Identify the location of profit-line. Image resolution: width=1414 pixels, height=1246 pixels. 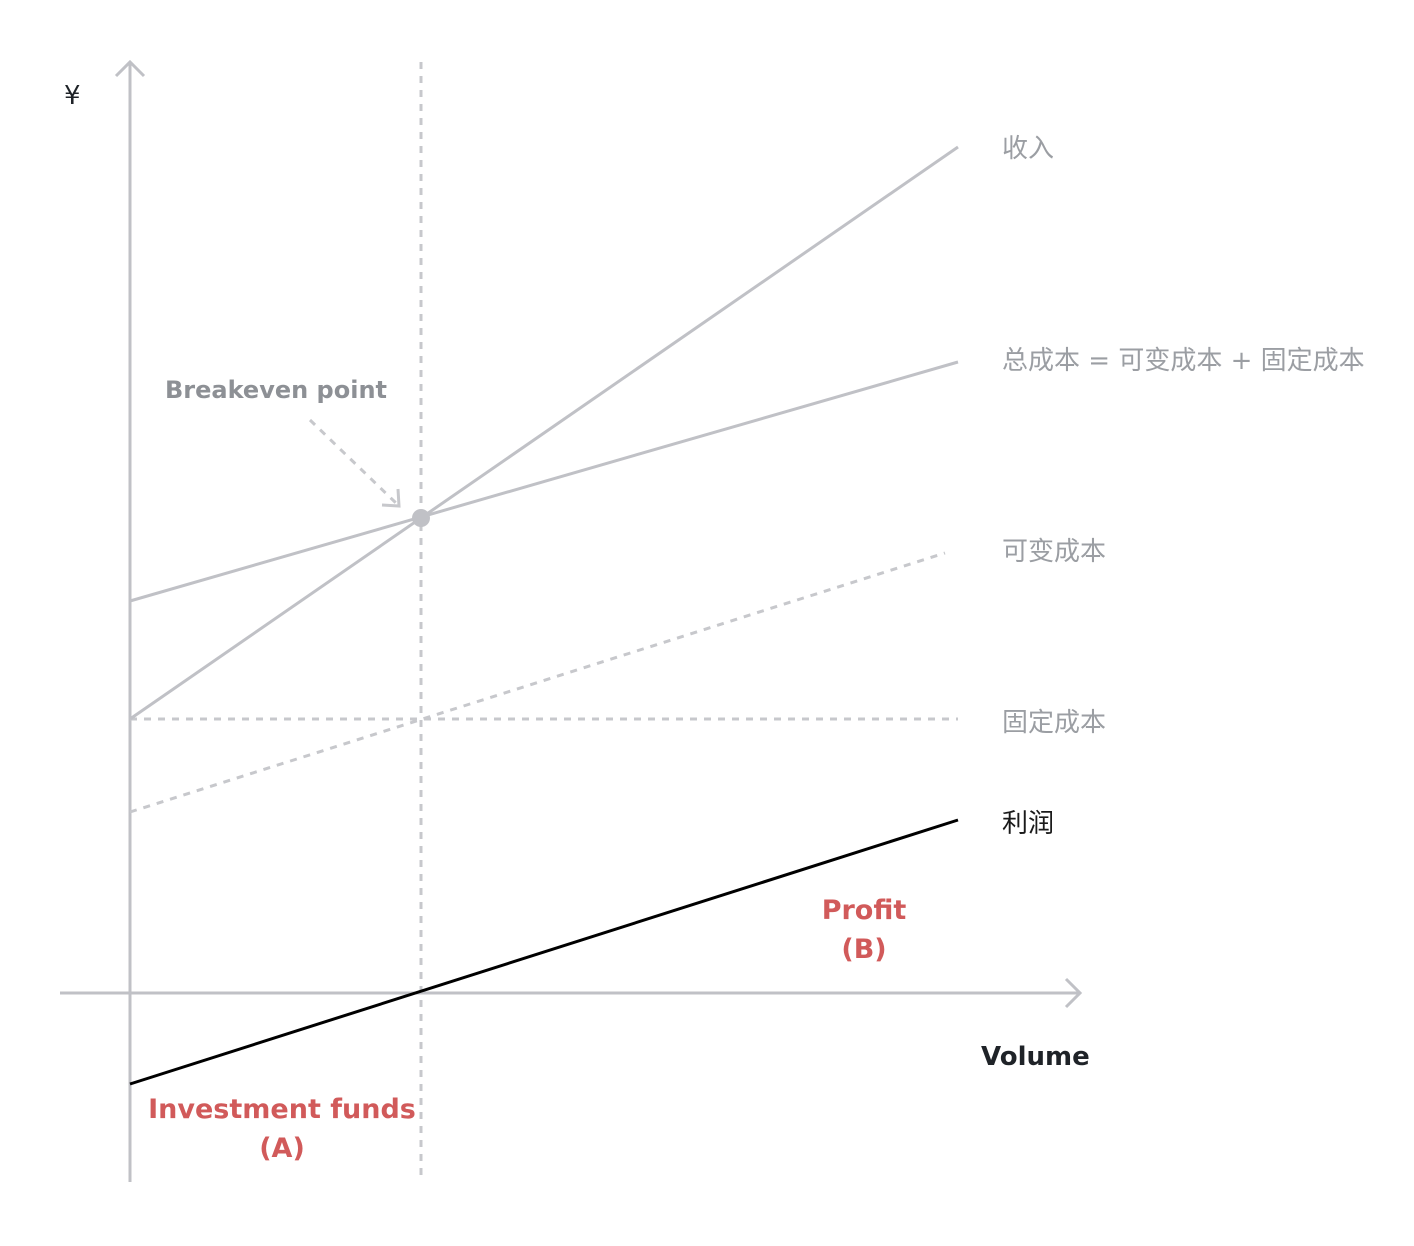
(544, 952).